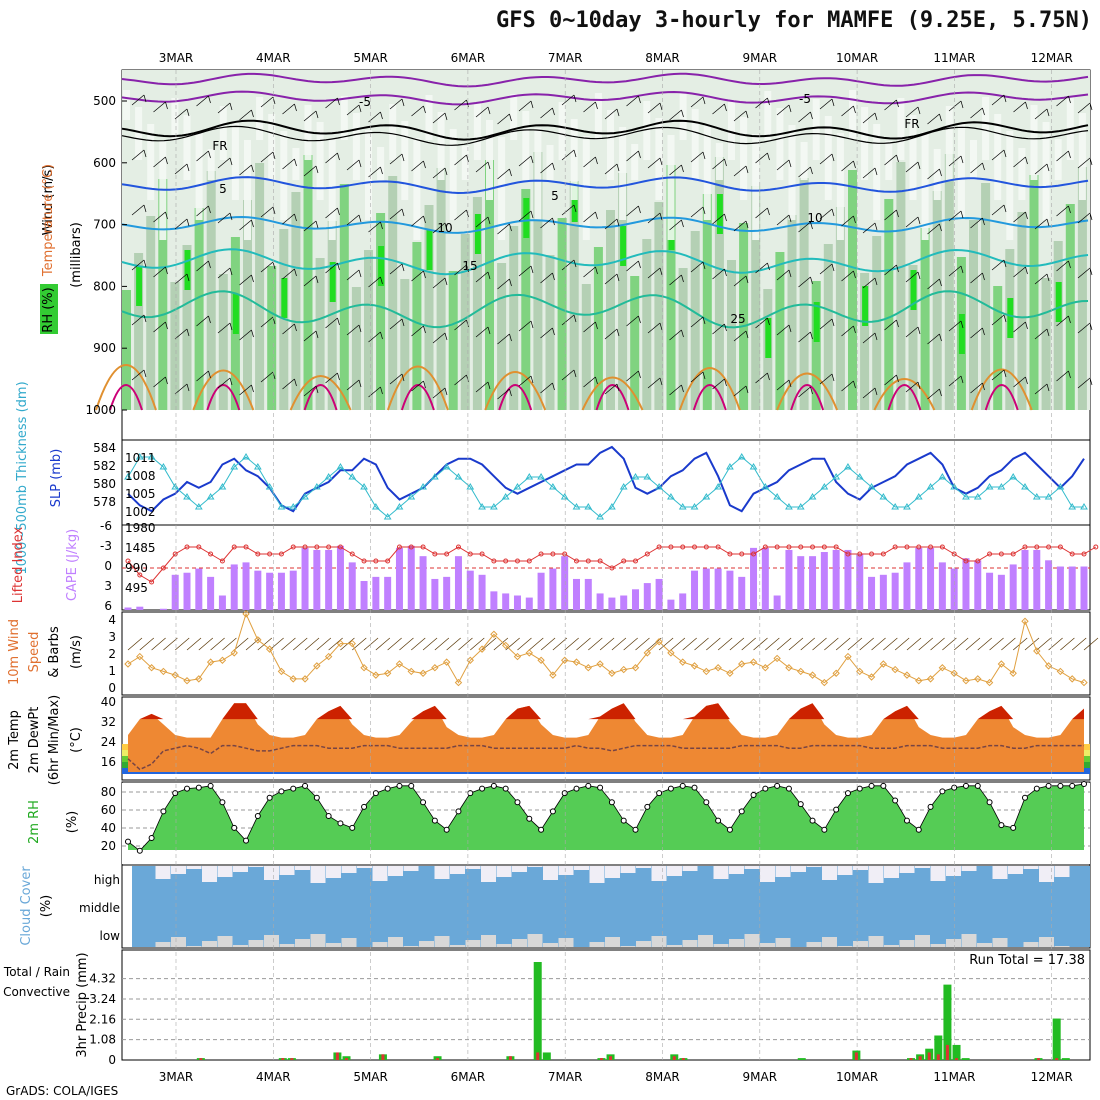 The width and height of the screenshot is (1100, 1100). Describe the element at coordinates (99, 908) in the screenshot. I see `cloud-level-label: middle` at that location.